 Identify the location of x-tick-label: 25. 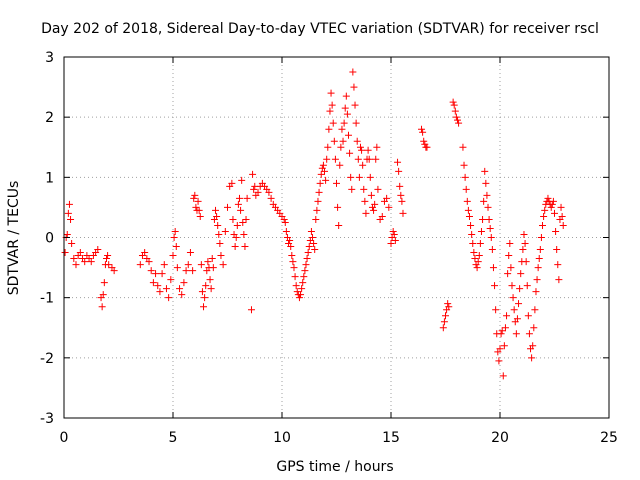
(609, 438).